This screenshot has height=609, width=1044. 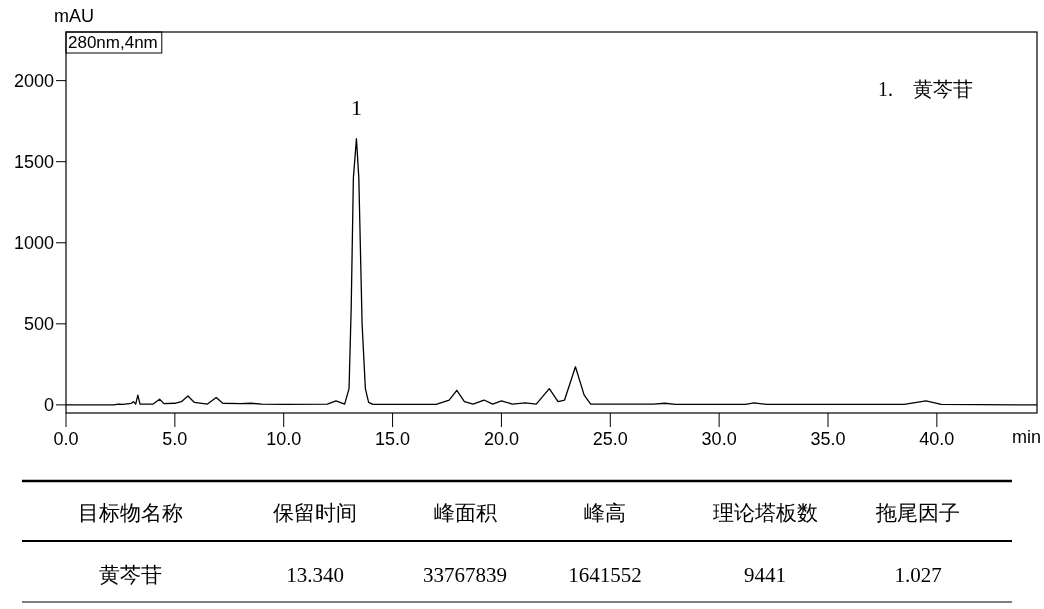 I want to click on x-tick-label: 20.0, so click(x=501, y=439).